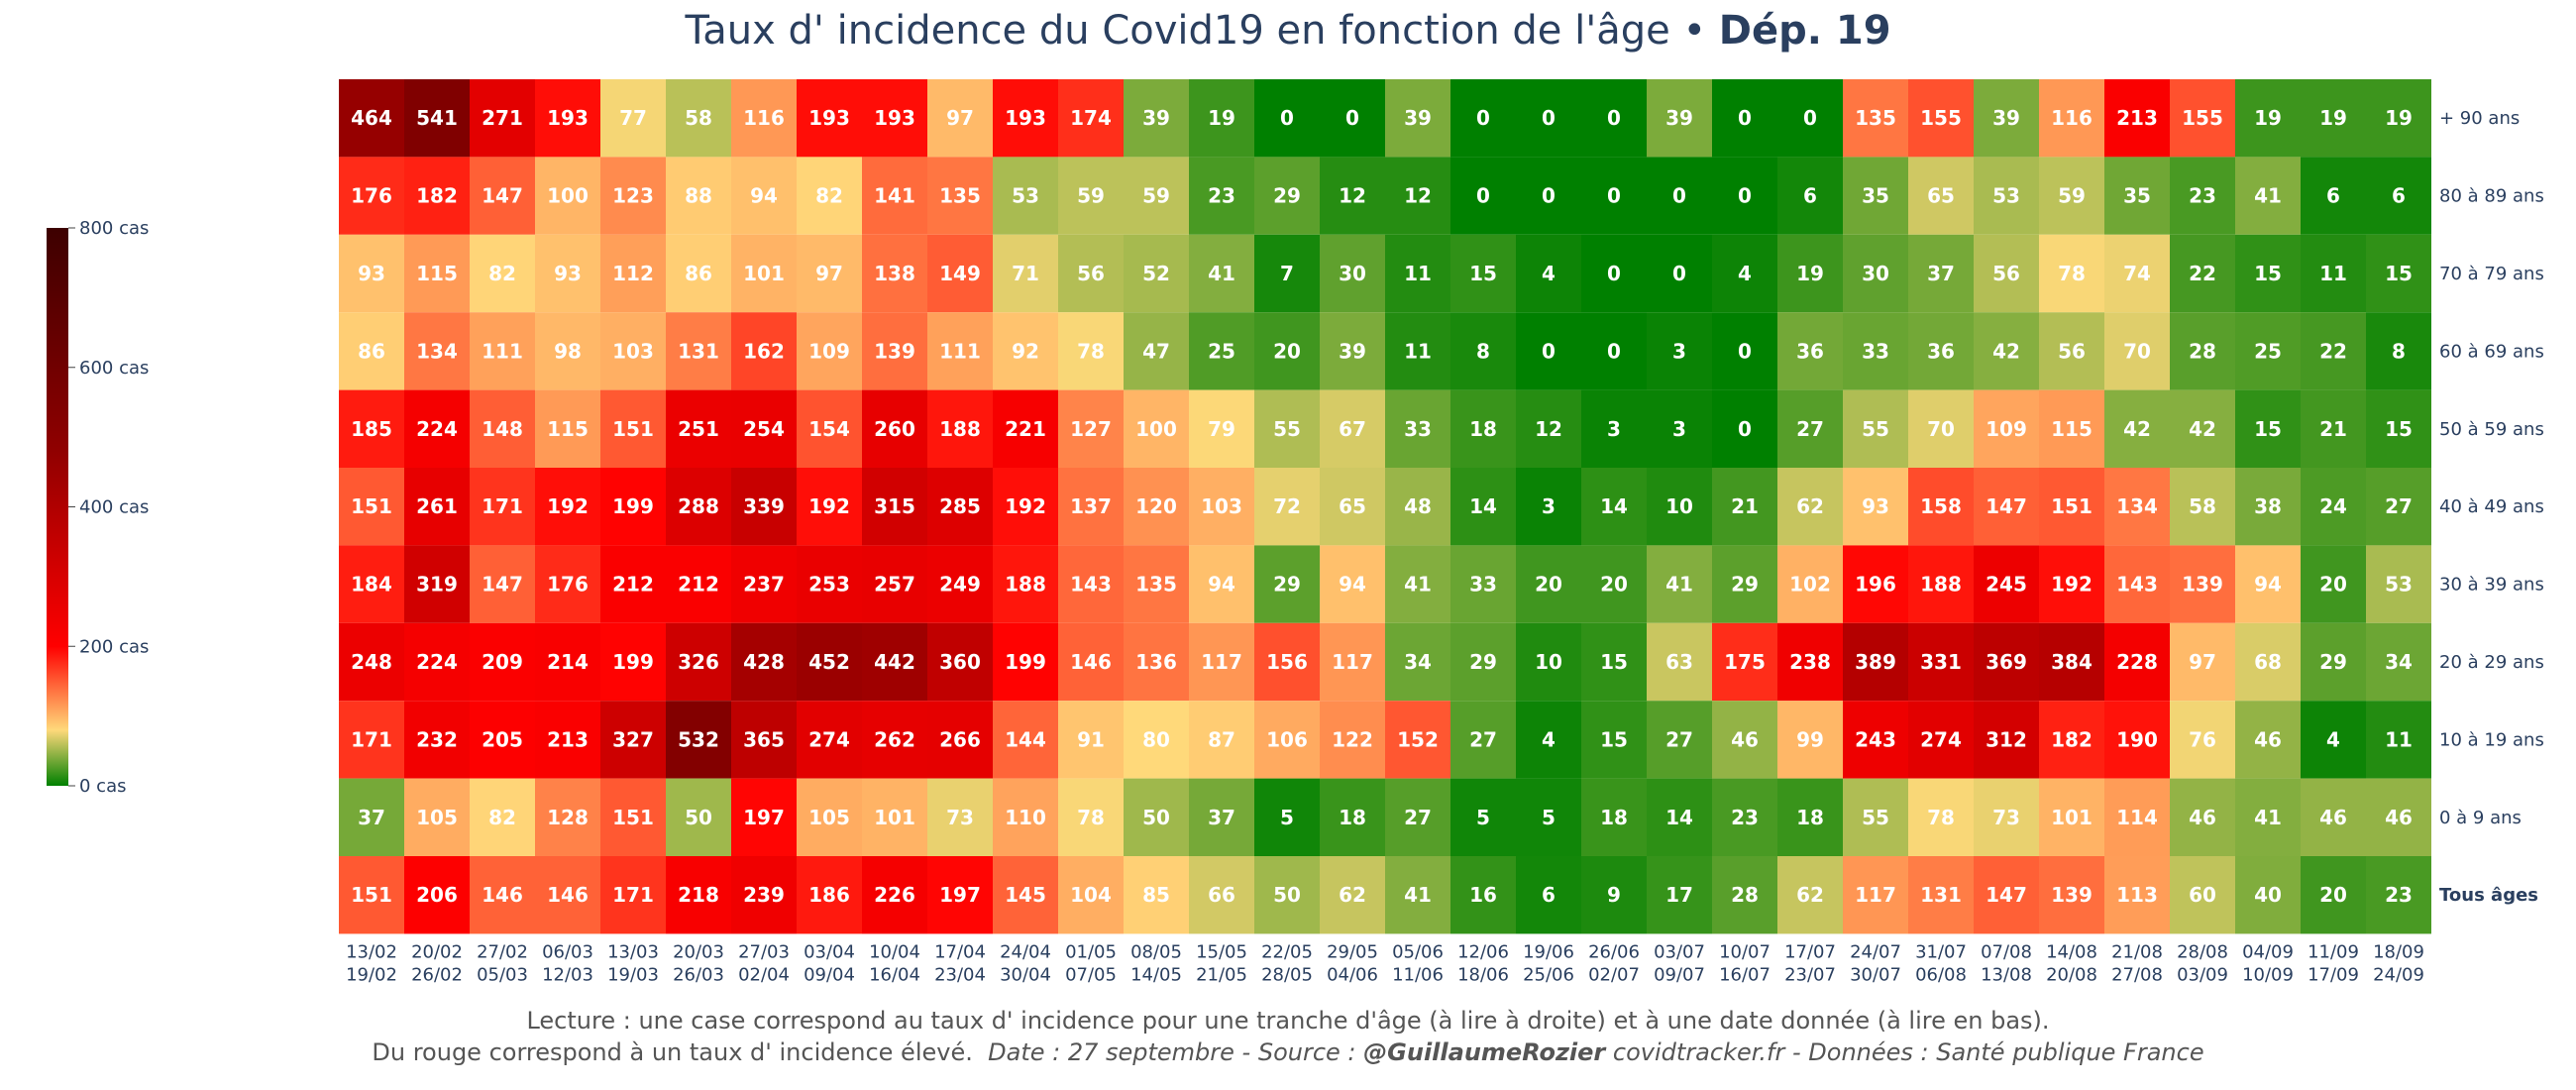 This screenshot has width=2576, height=1090. Describe the element at coordinates (2481, 818) in the screenshot. I see `y-tick-label: 0 à 9 ans` at that location.